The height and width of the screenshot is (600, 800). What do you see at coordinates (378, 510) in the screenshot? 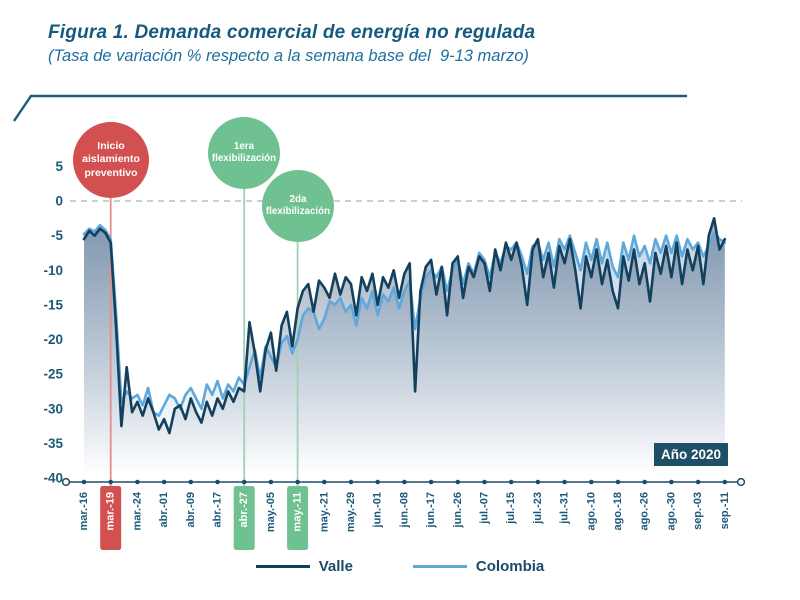
I see `x-tick-label: jun.-01` at bounding box center [378, 510].